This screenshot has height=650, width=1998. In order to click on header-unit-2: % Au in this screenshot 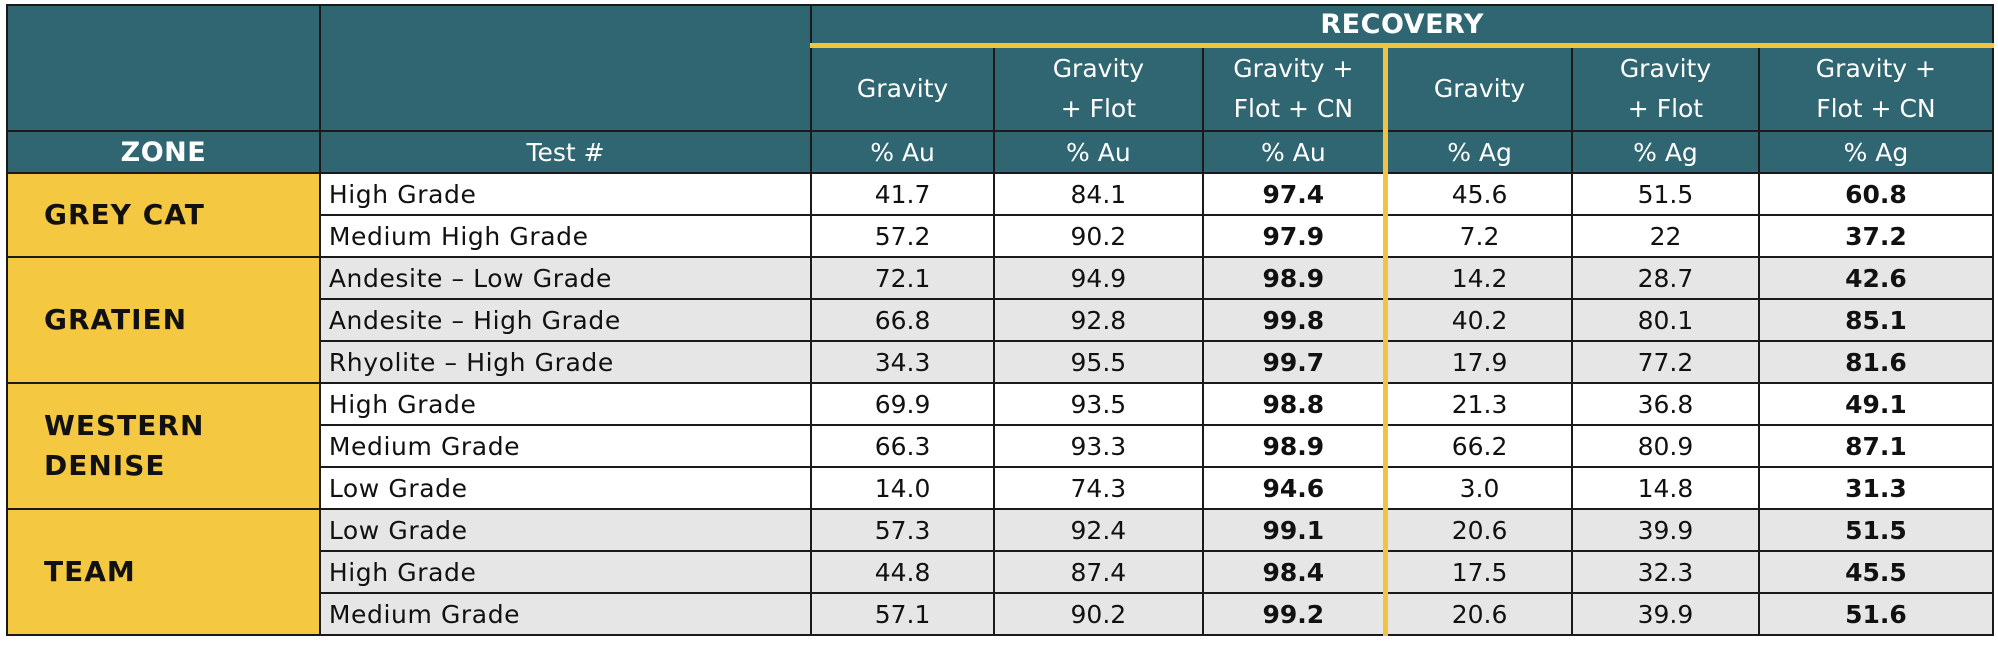, I will do `click(1098, 152)`.